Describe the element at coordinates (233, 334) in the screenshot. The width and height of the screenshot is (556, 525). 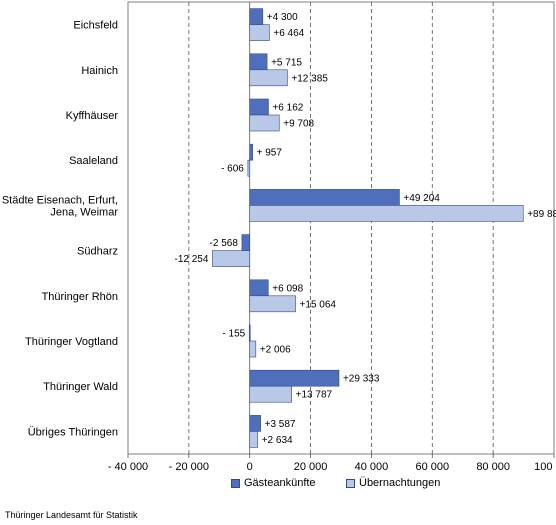
I see `data-label-gaesteankuenfte: - 155` at that location.